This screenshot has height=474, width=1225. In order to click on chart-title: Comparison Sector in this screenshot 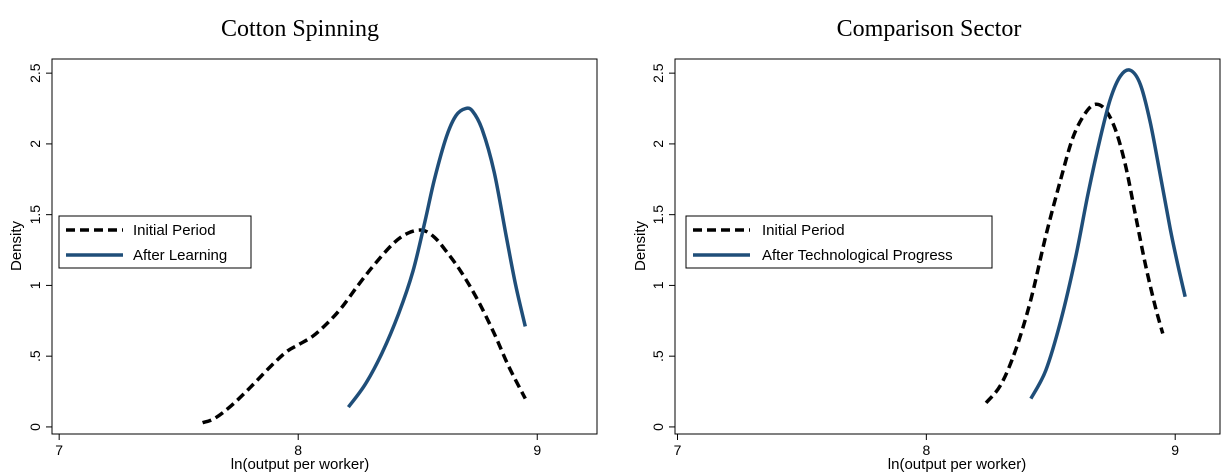, I will do `click(929, 29)`.